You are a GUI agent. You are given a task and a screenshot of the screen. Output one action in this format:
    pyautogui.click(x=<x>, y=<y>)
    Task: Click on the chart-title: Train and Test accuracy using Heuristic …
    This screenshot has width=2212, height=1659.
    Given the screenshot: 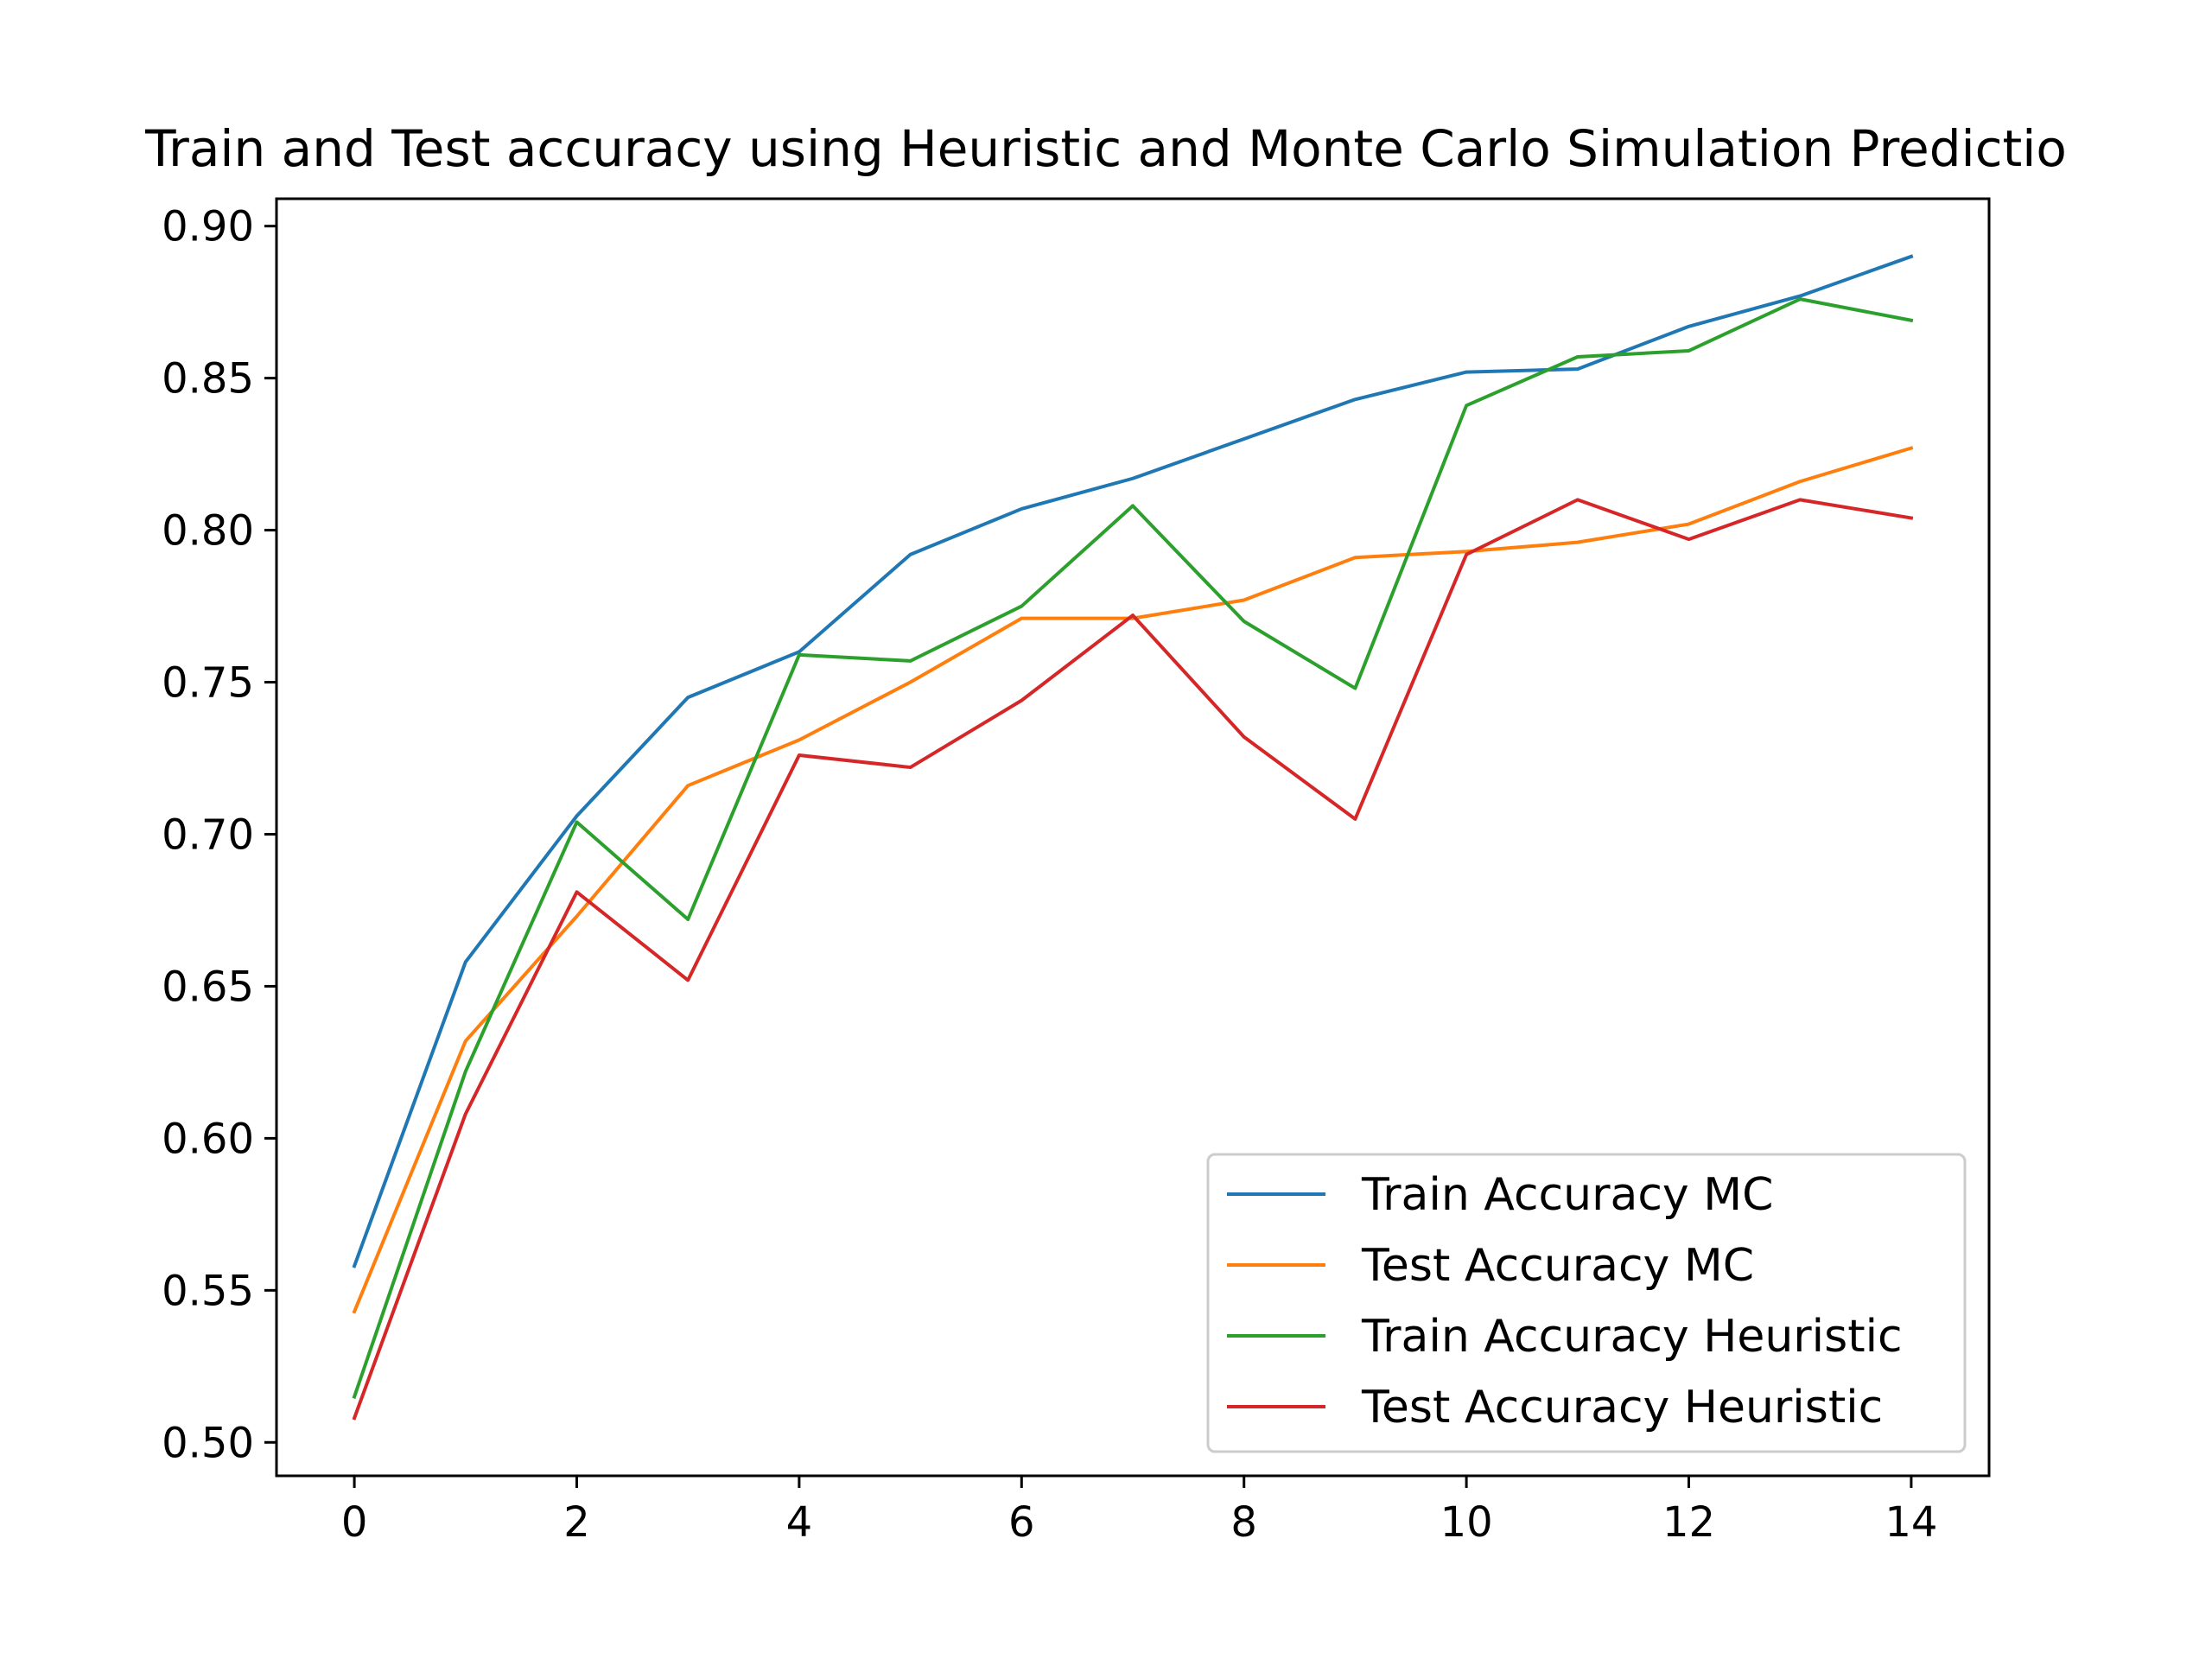 What is the action you would take?
    pyautogui.click(x=1105, y=148)
    